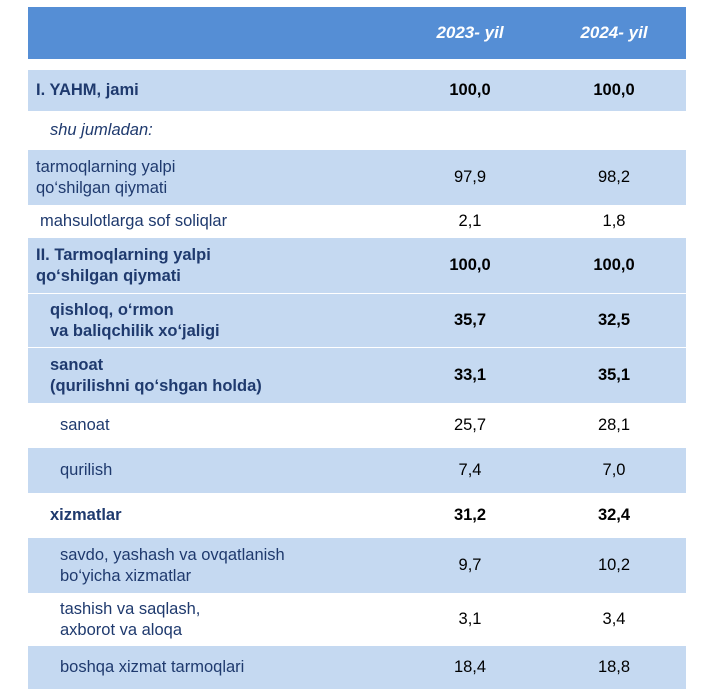  Describe the element at coordinates (614, 470) in the screenshot. I see `value-2024: 7,0` at that location.